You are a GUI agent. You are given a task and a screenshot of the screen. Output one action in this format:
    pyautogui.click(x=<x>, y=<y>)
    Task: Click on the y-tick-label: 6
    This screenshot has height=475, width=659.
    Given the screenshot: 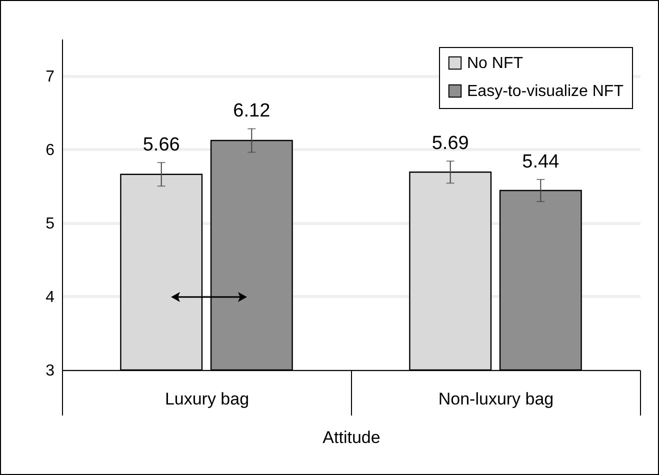 What is the action you would take?
    pyautogui.click(x=50, y=150)
    